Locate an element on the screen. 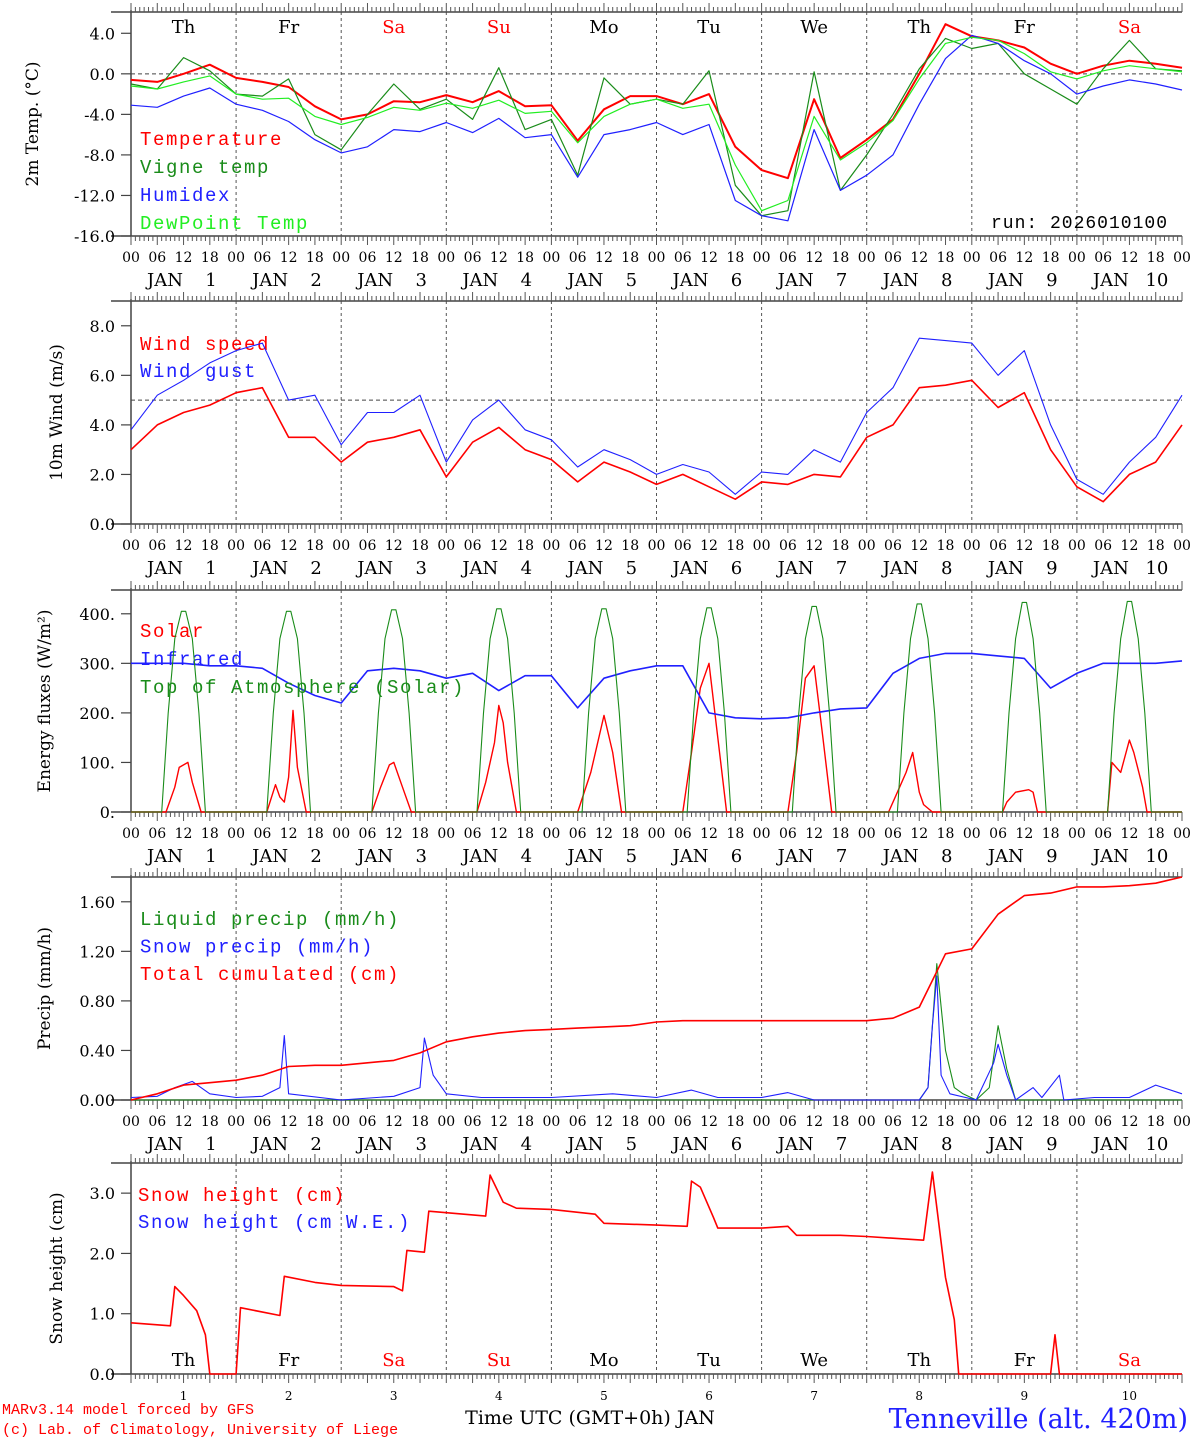 This screenshot has height=1440, width=1194. series-line-dewpoint-temp is located at coordinates (656, 124).